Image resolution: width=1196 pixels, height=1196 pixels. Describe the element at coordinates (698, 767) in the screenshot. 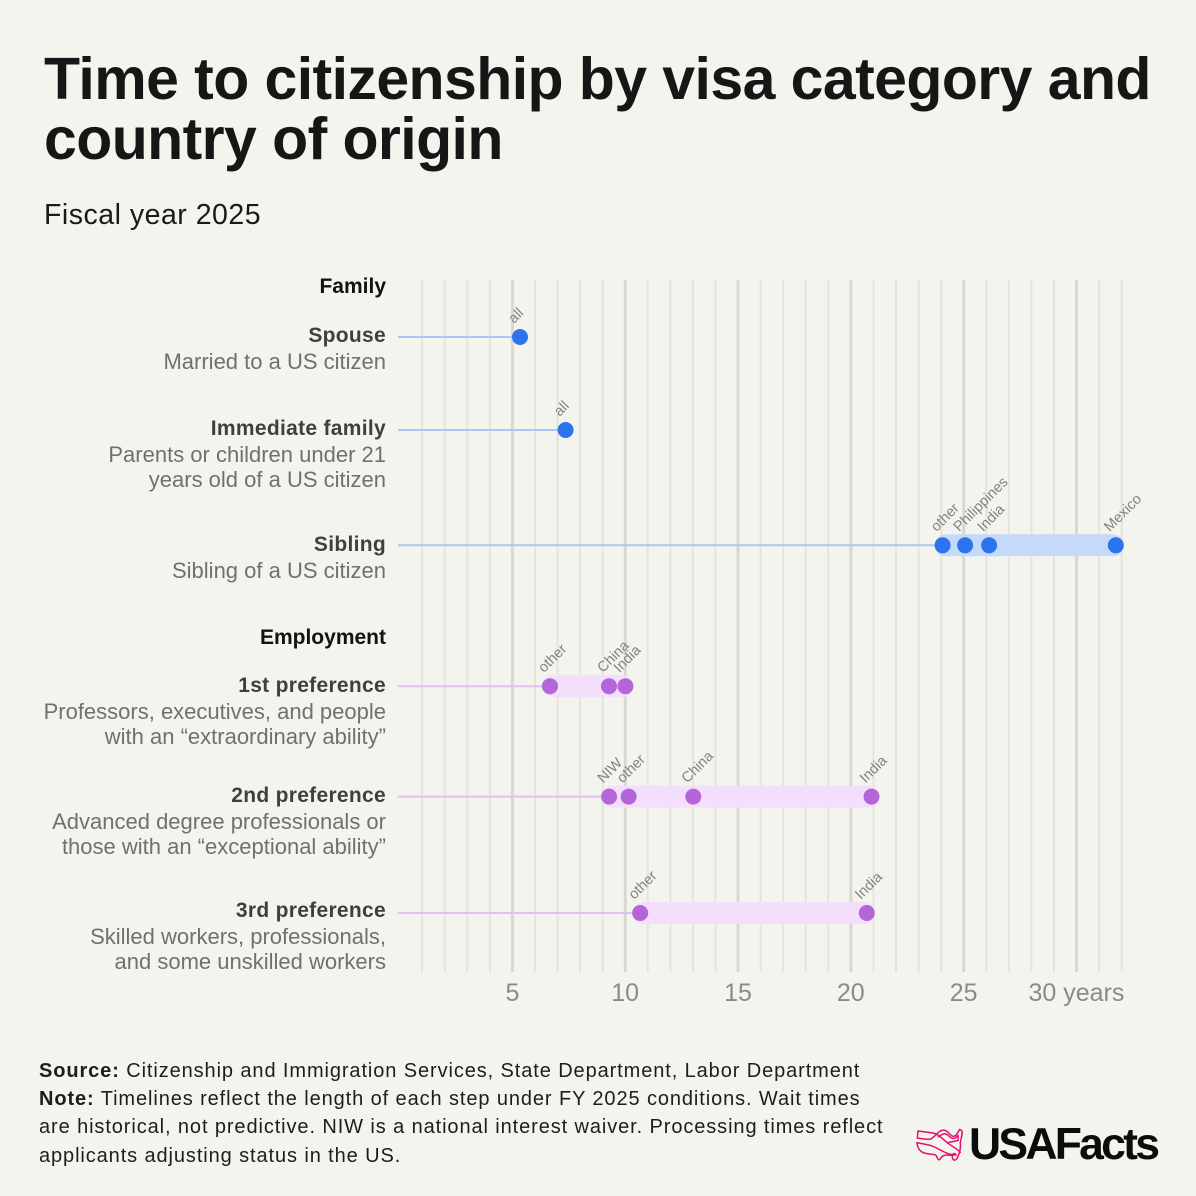

I see `svg-text: China` at that location.